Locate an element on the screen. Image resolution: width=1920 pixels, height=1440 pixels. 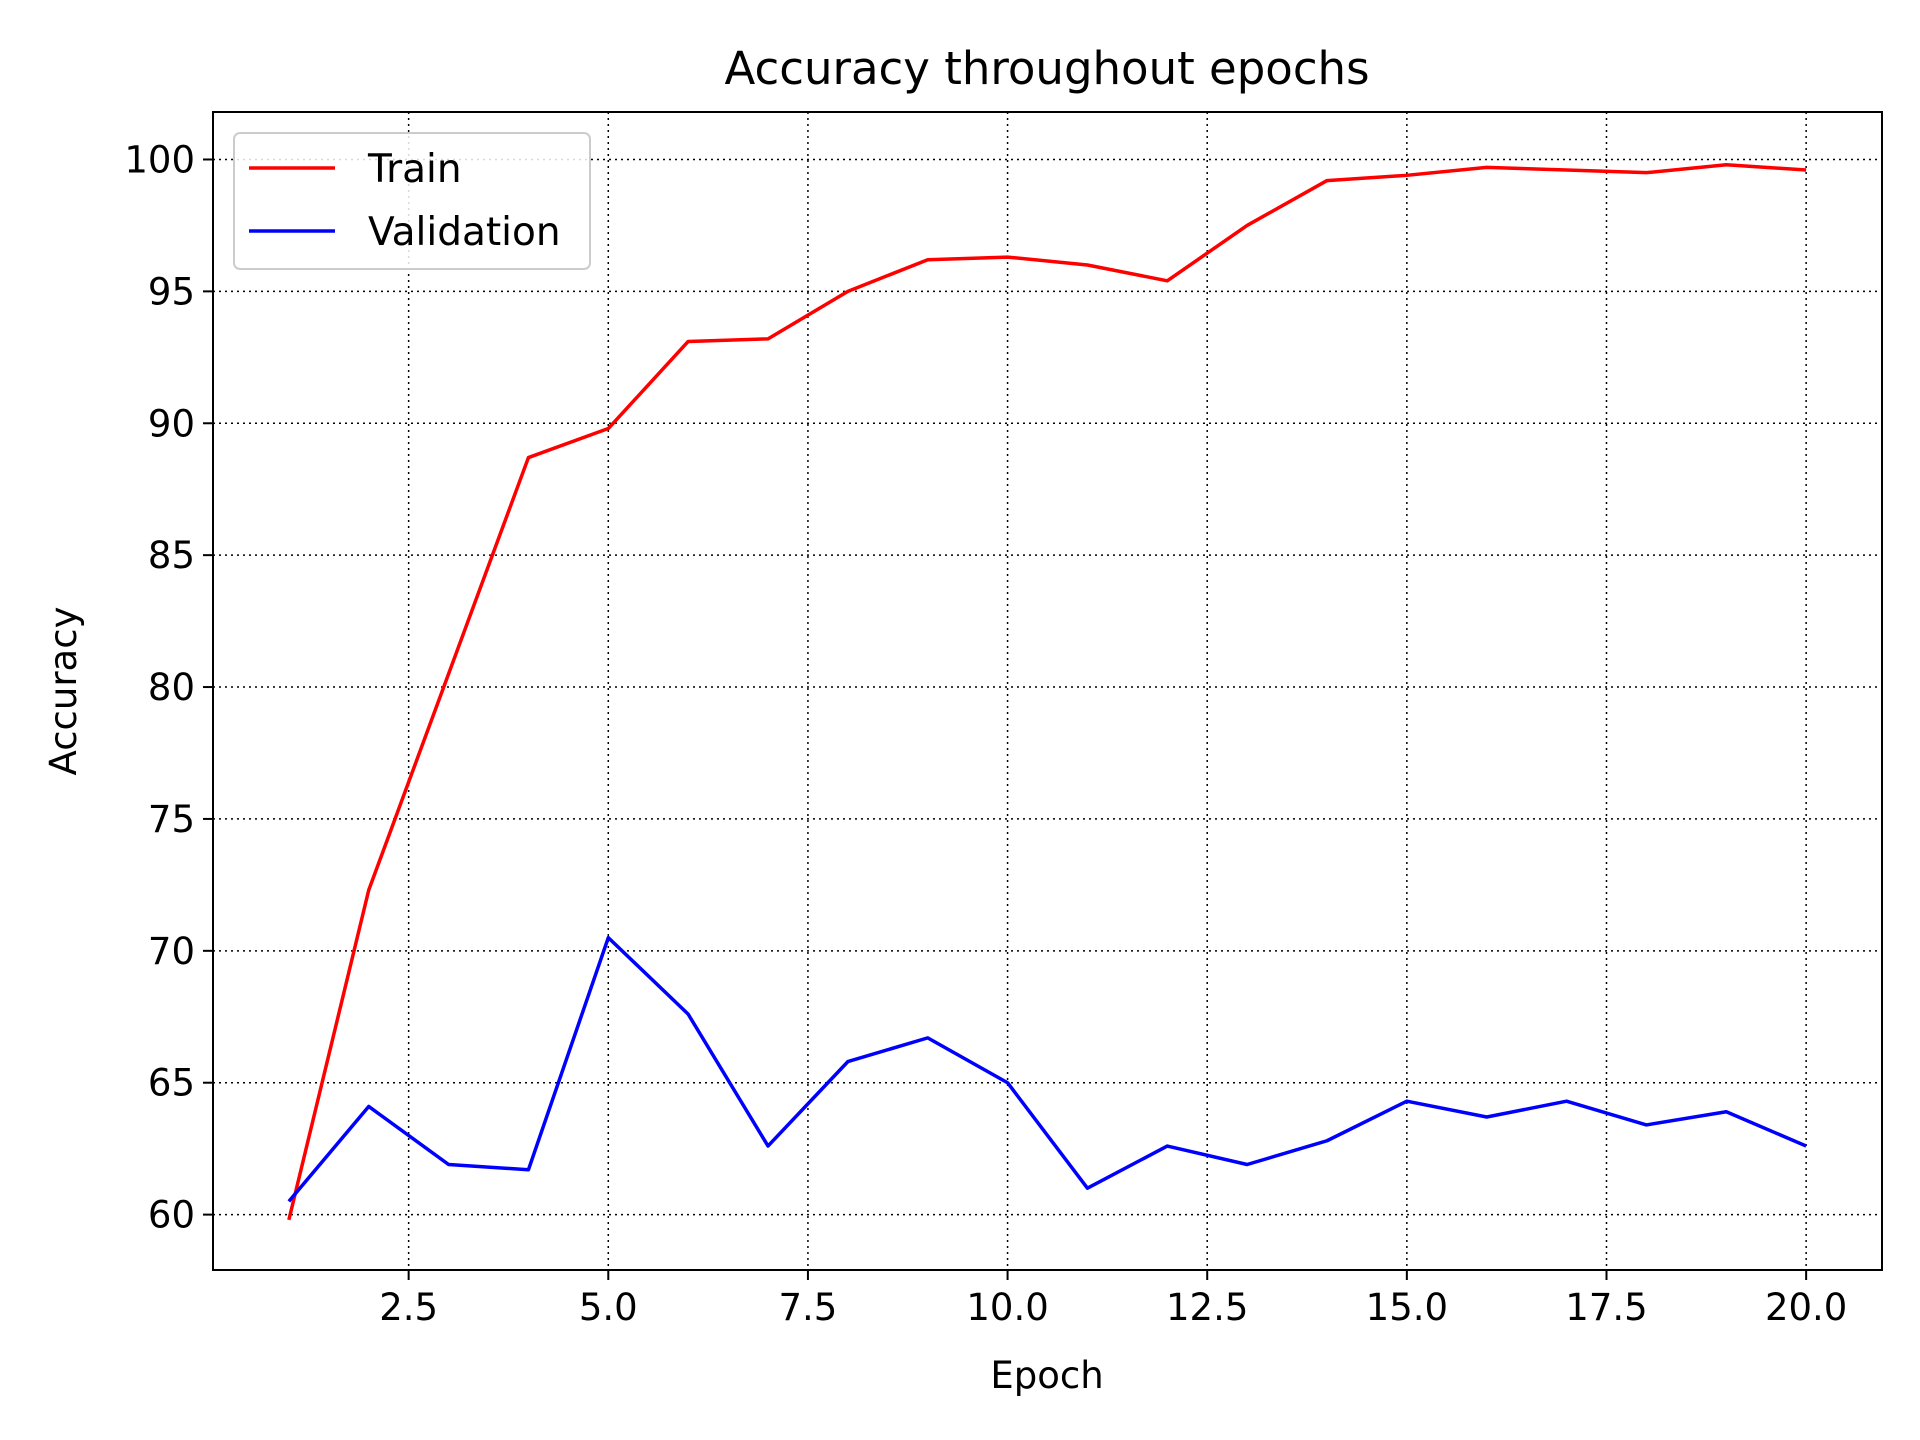
x-axis-label: Epoch is located at coordinates (1046, 1375).